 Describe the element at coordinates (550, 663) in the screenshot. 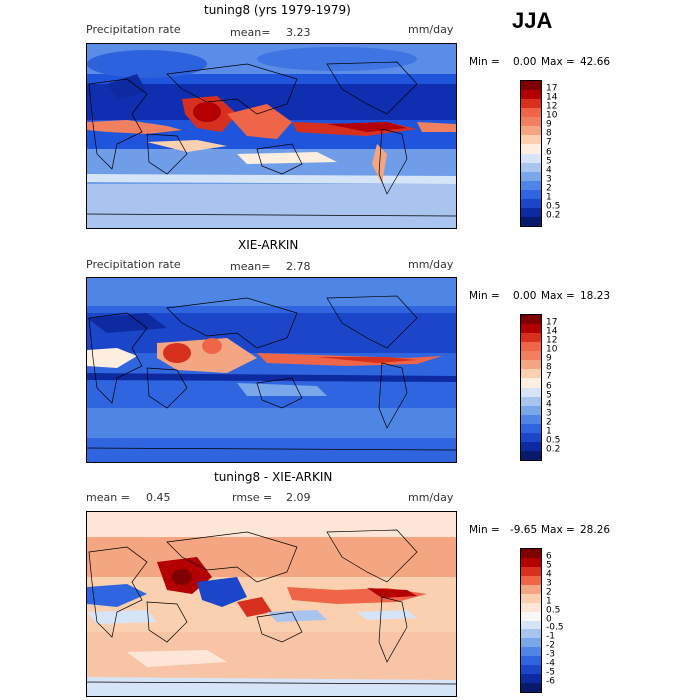

I see `colorbar-tick-label: -4` at that location.